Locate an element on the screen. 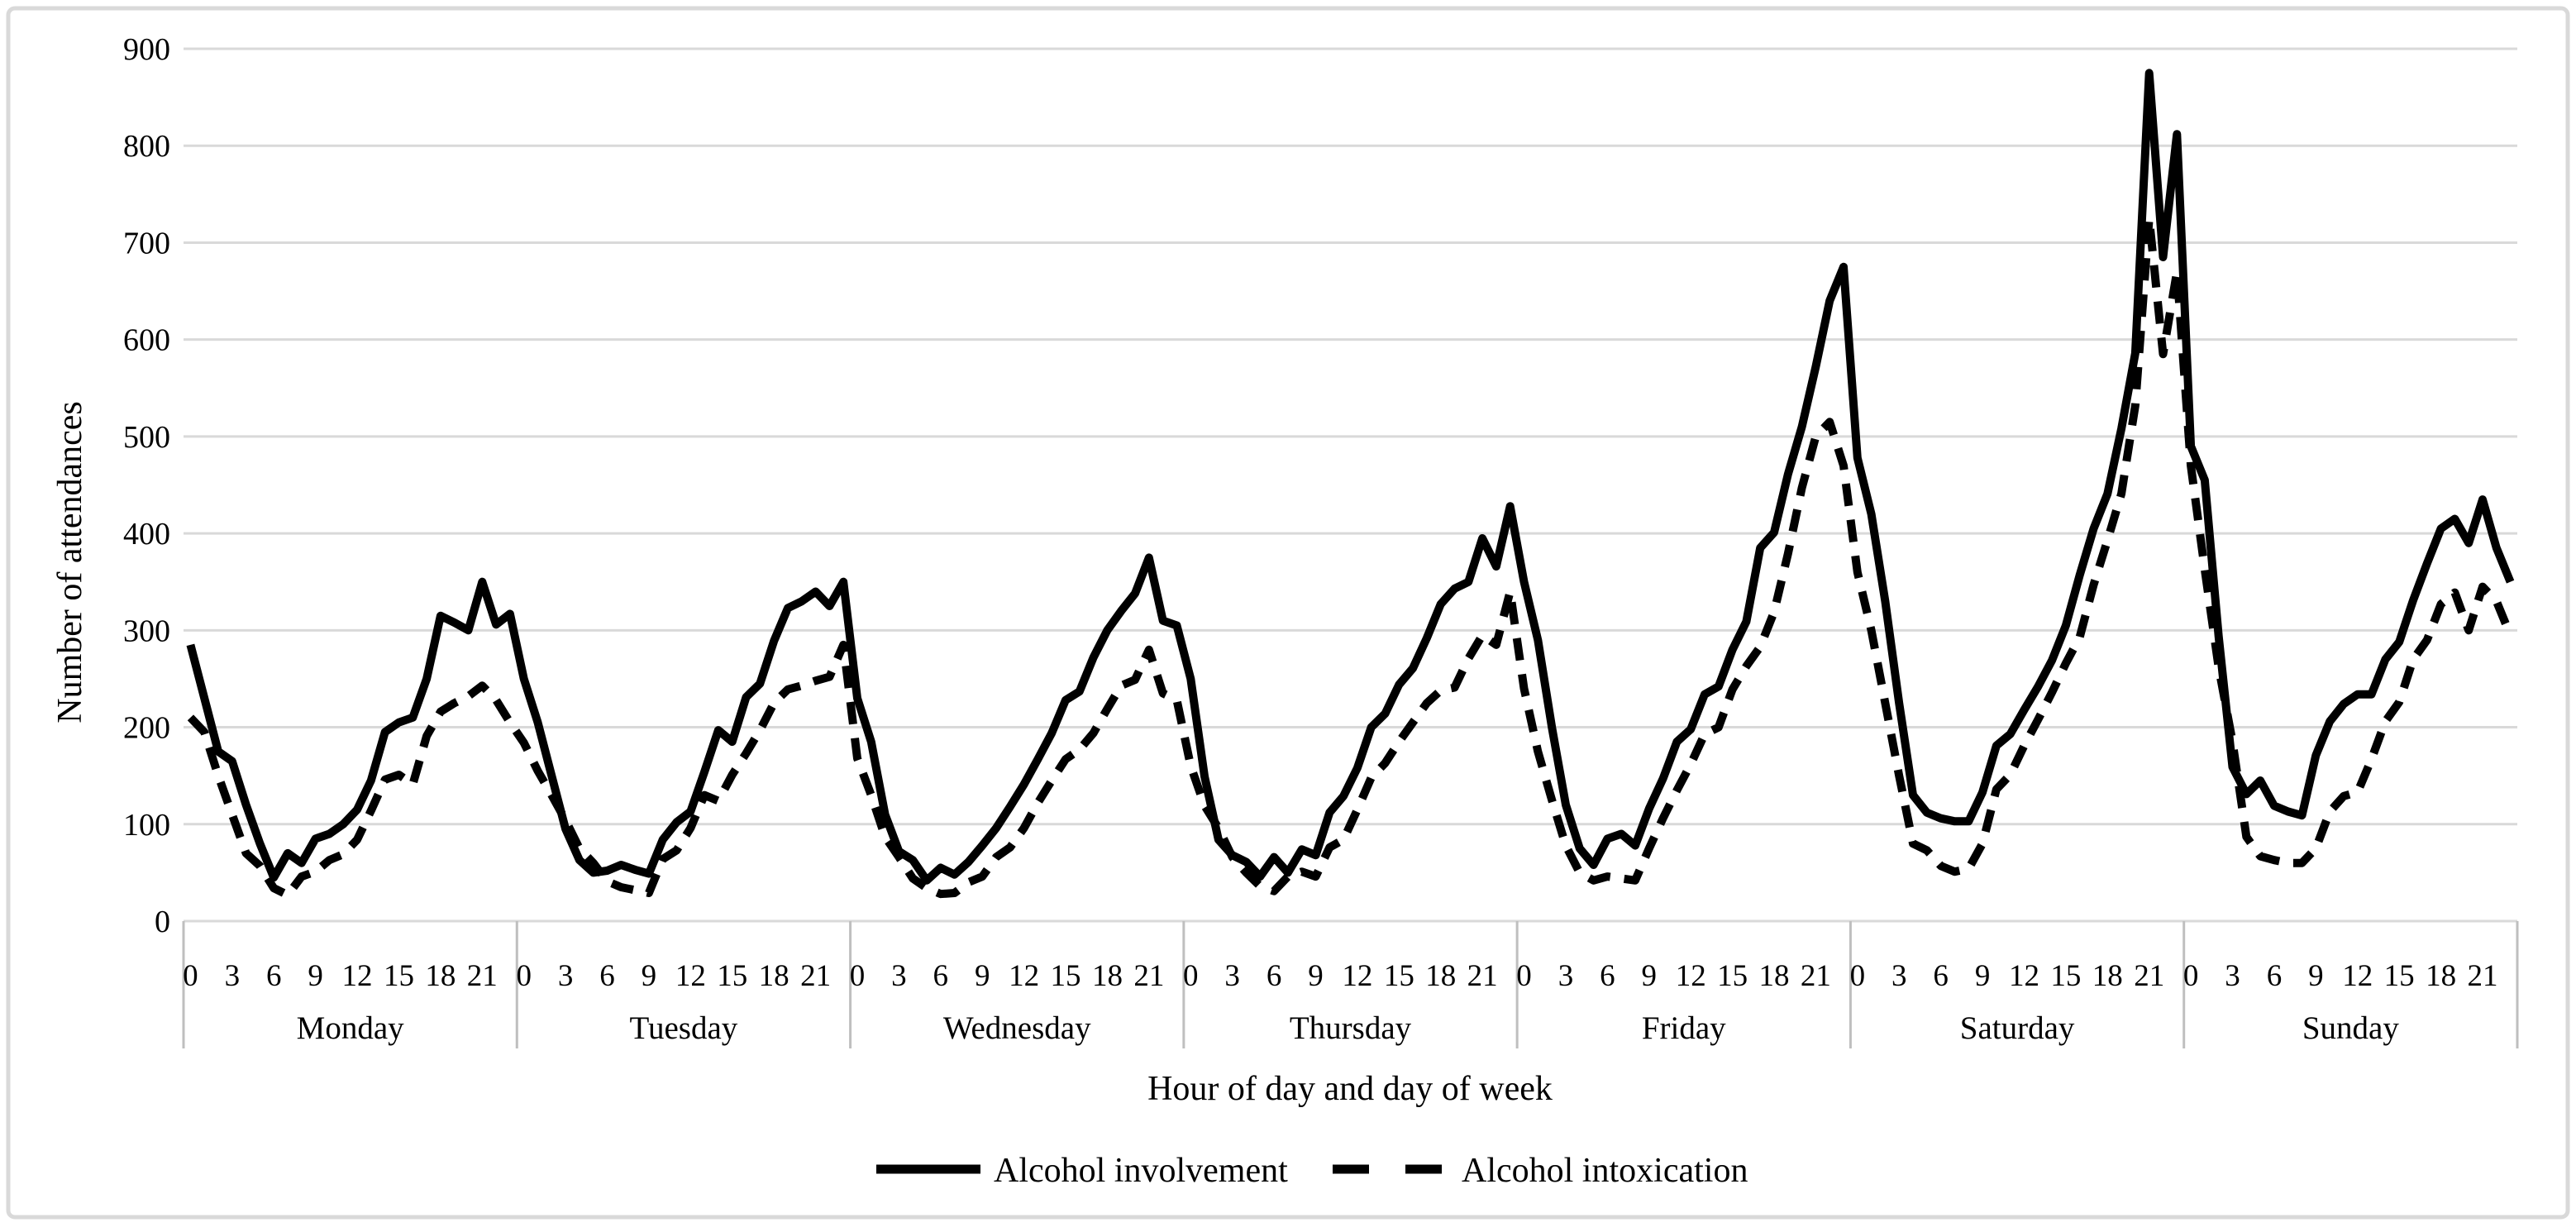 The width and height of the screenshot is (2576, 1232). x-axis-title: Hour of day and day of week is located at coordinates (1350, 1089).